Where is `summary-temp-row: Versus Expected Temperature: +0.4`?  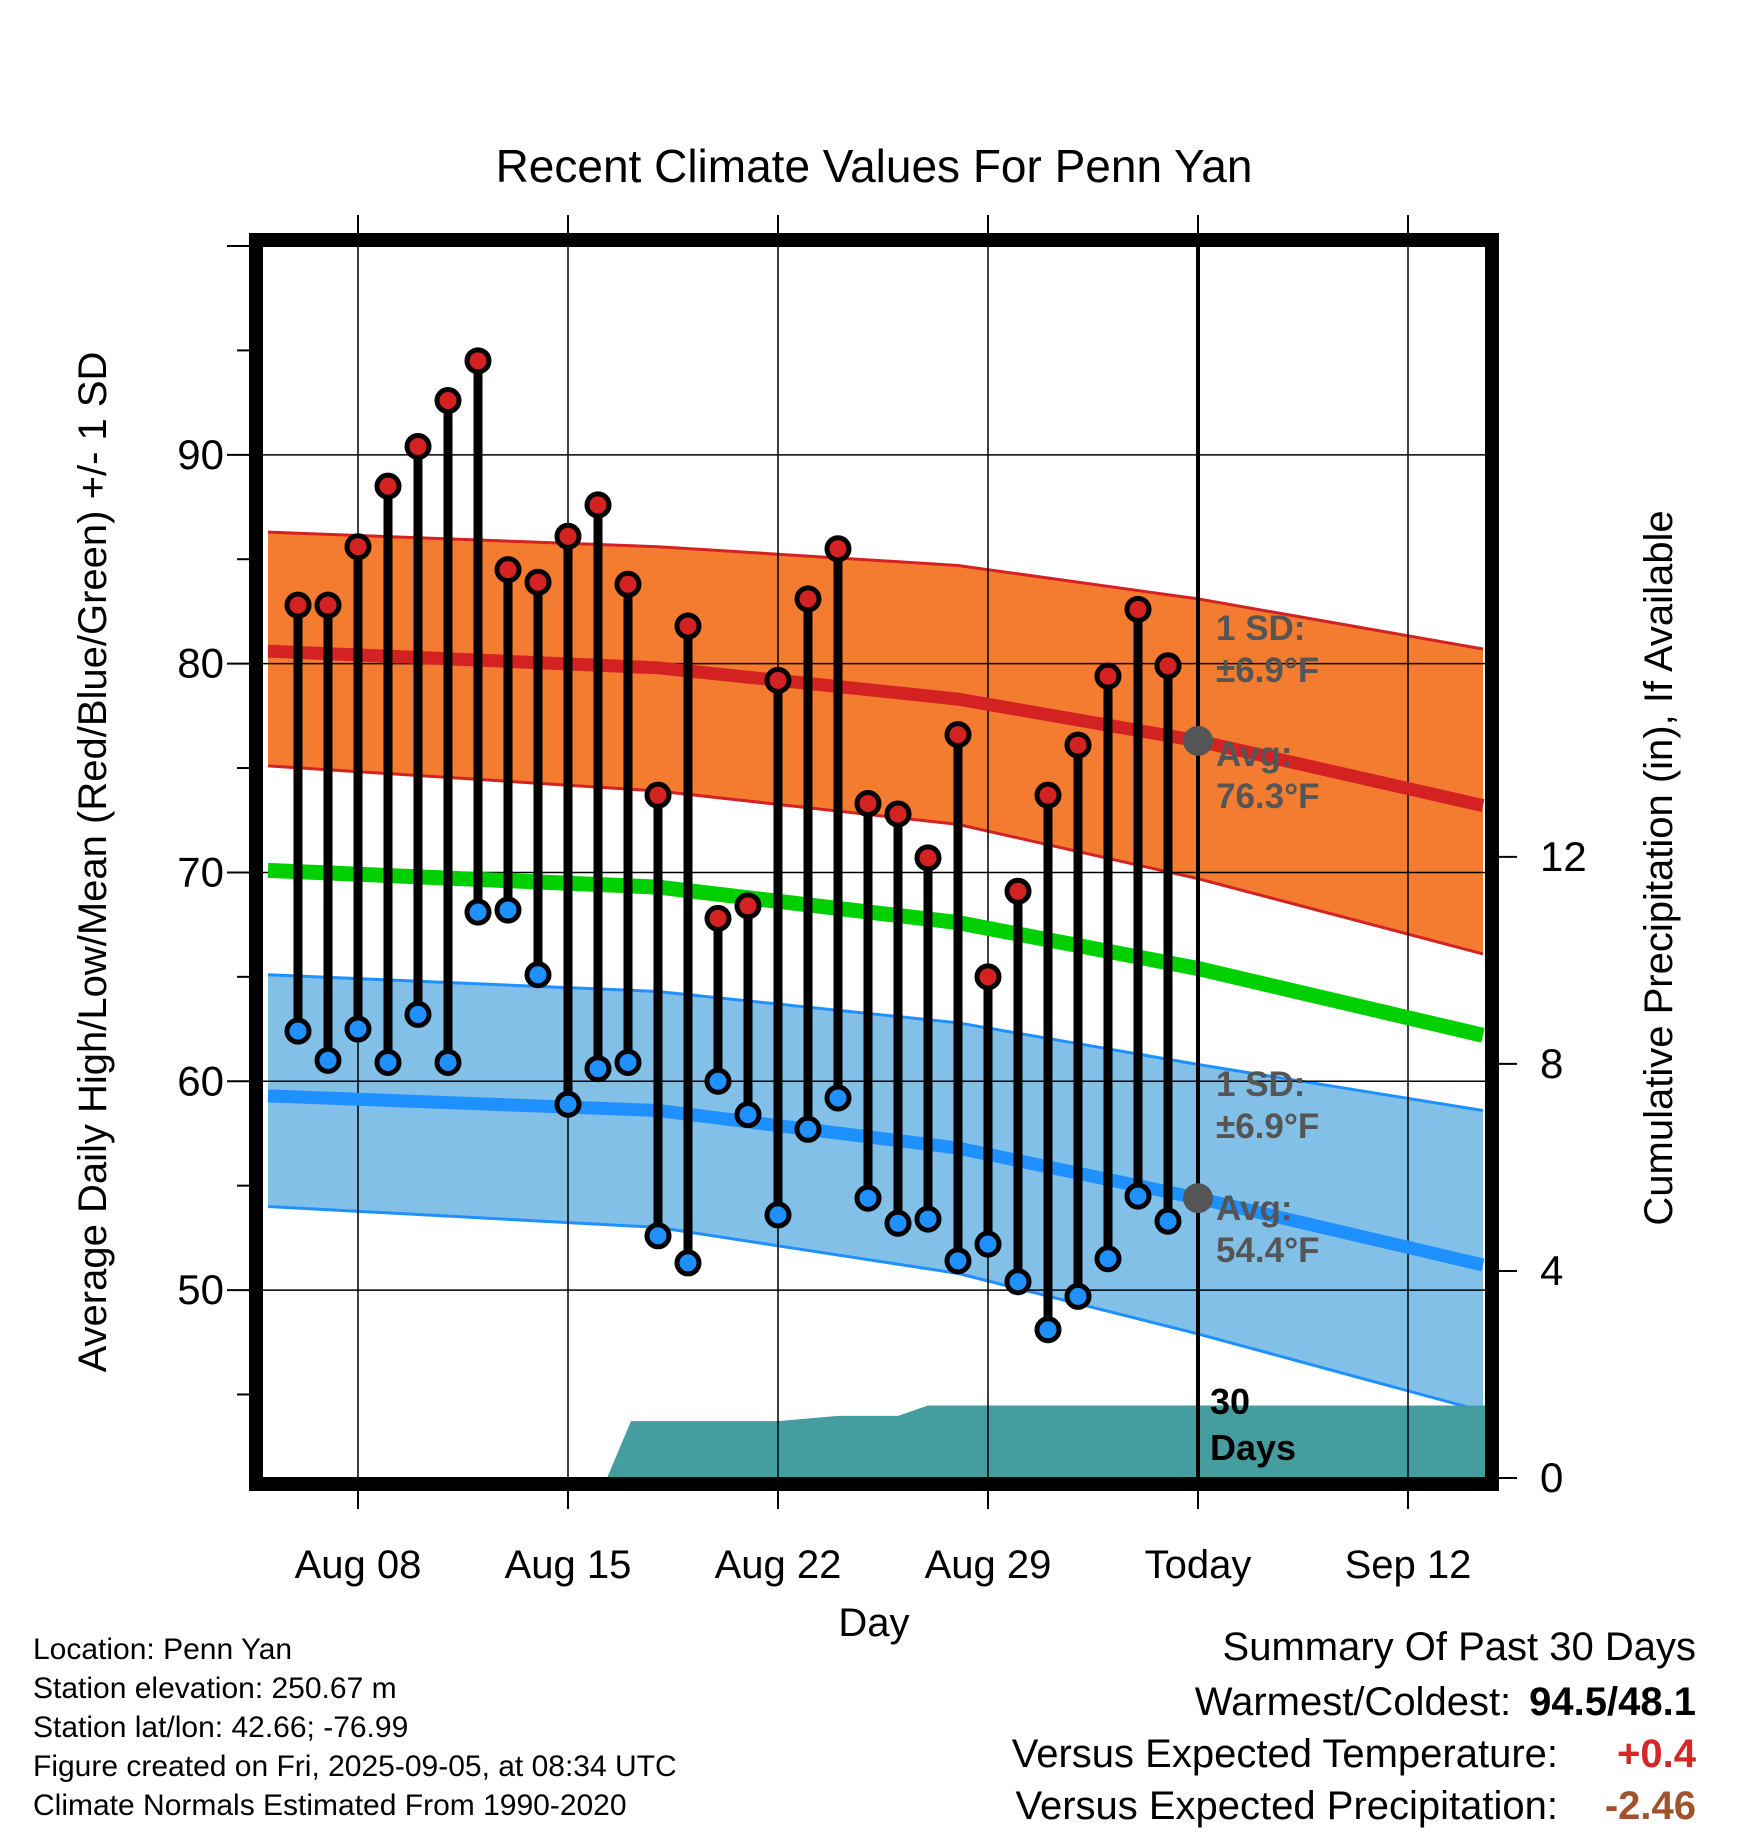
summary-temp-row: Versus Expected Temperature: +0.4 is located at coordinates (1354, 1754).